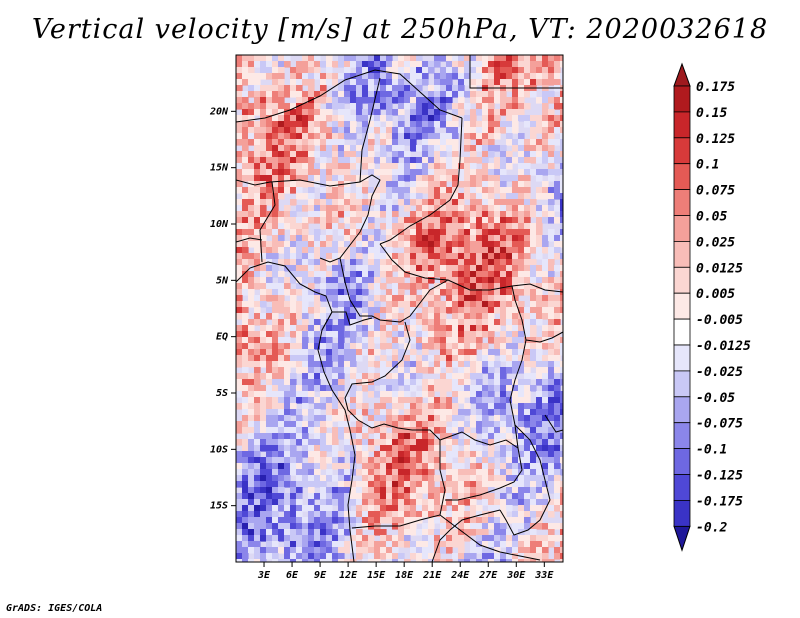 The image size is (800, 618). I want to click on lat-tick-label: EQ, so click(222, 337).